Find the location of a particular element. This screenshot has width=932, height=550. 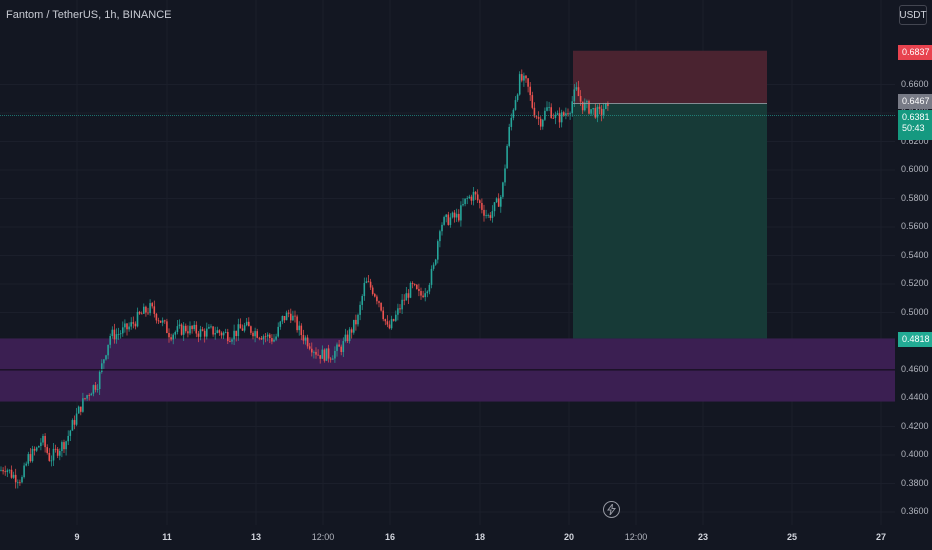

replay-button is located at coordinates (611, 509).